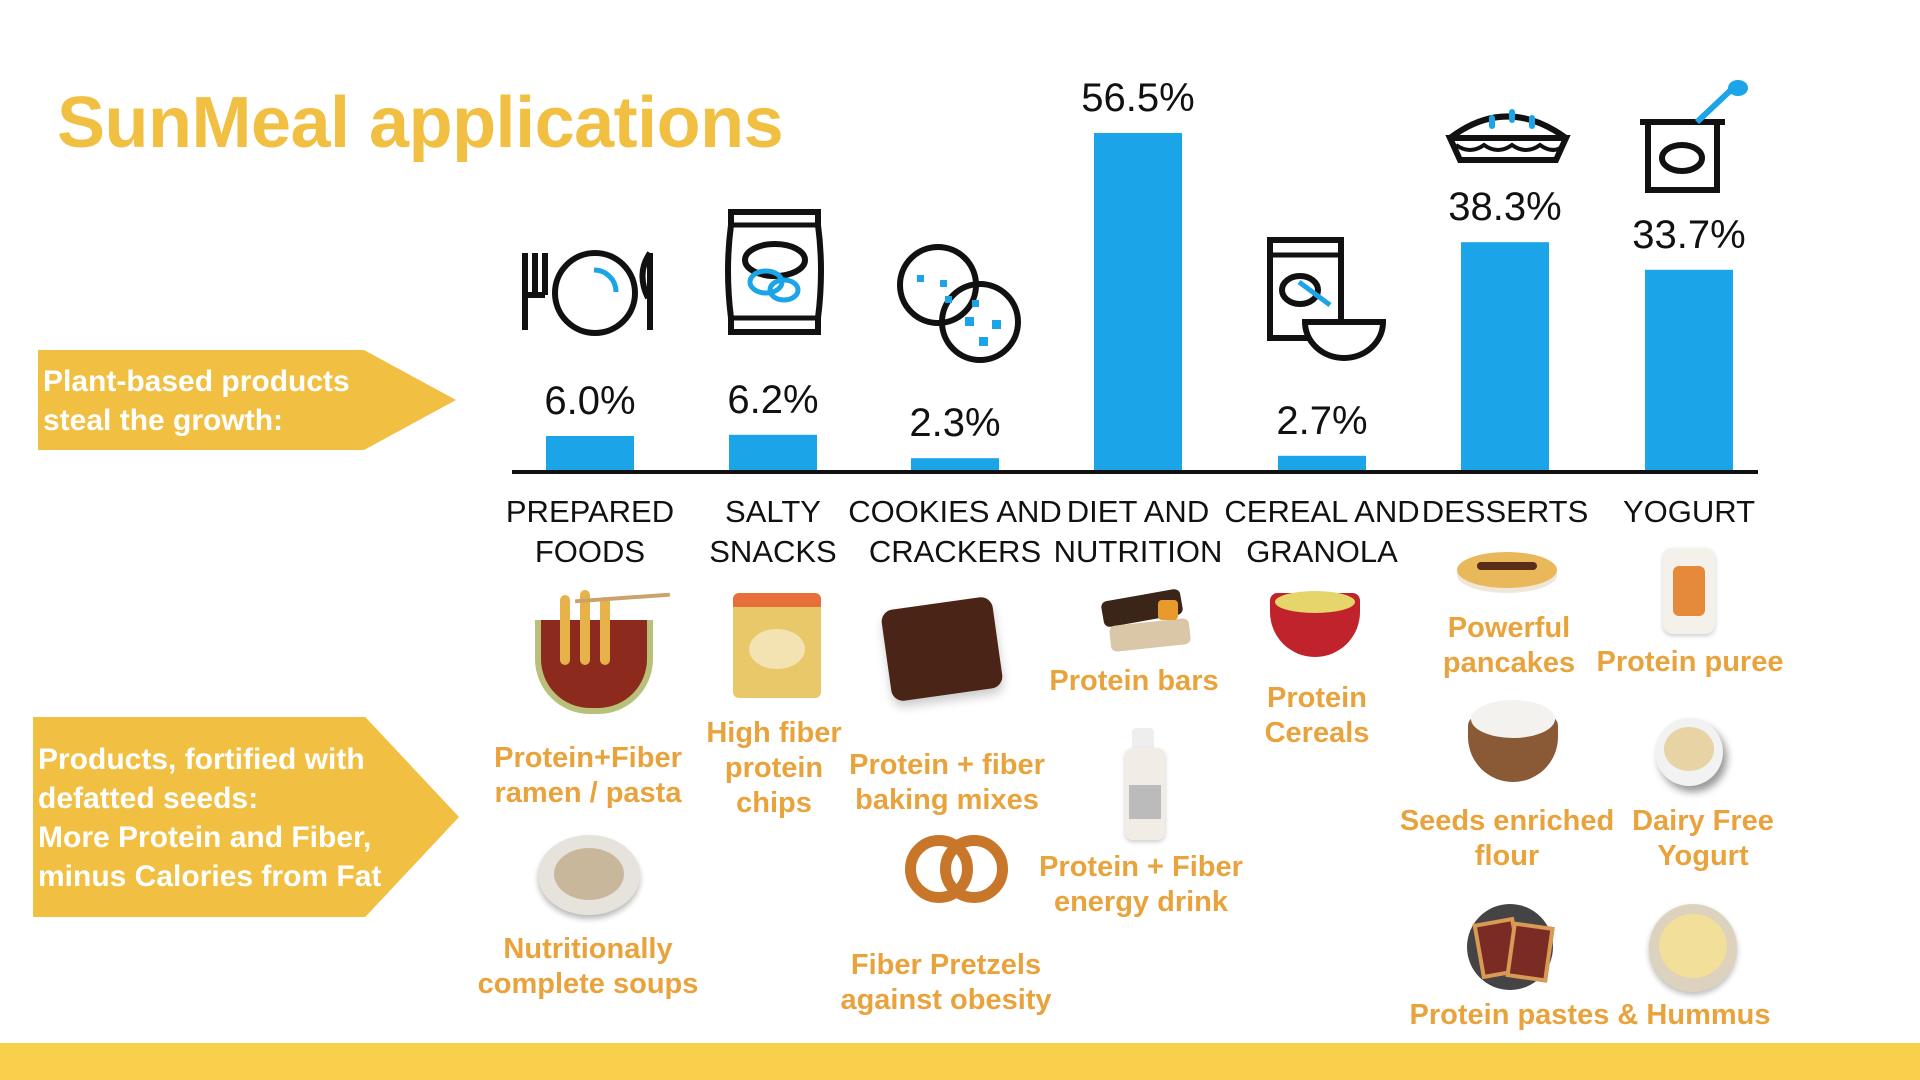 Image resolution: width=1920 pixels, height=1080 pixels. What do you see at coordinates (942, 649) in the screenshot?
I see `brownie-icon` at bounding box center [942, 649].